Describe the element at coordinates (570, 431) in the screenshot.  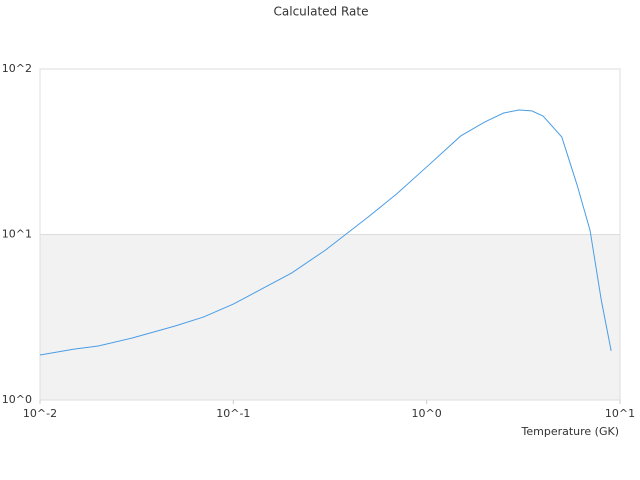
I see `x-axis-label: Temperature (GK)` at that location.